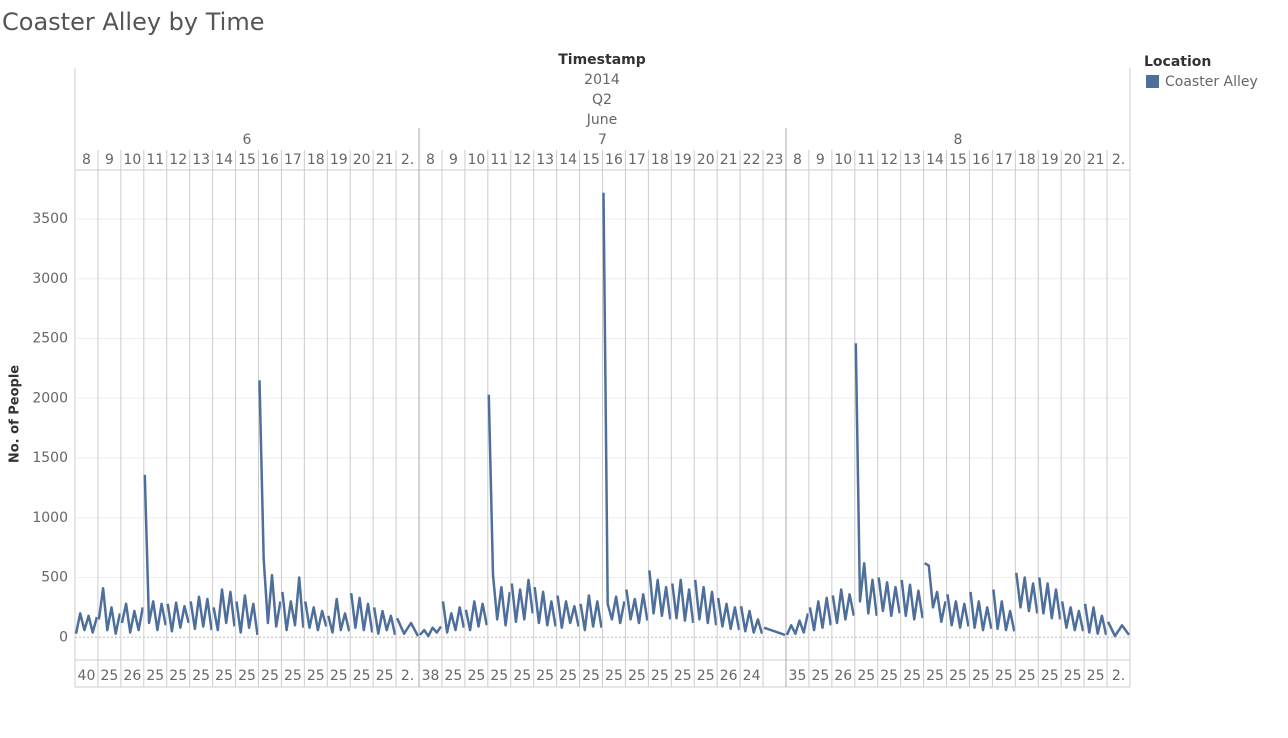 The width and height of the screenshot is (1288, 738). Describe the element at coordinates (1152, 81) in the screenshot. I see `legend-swatch` at that location.